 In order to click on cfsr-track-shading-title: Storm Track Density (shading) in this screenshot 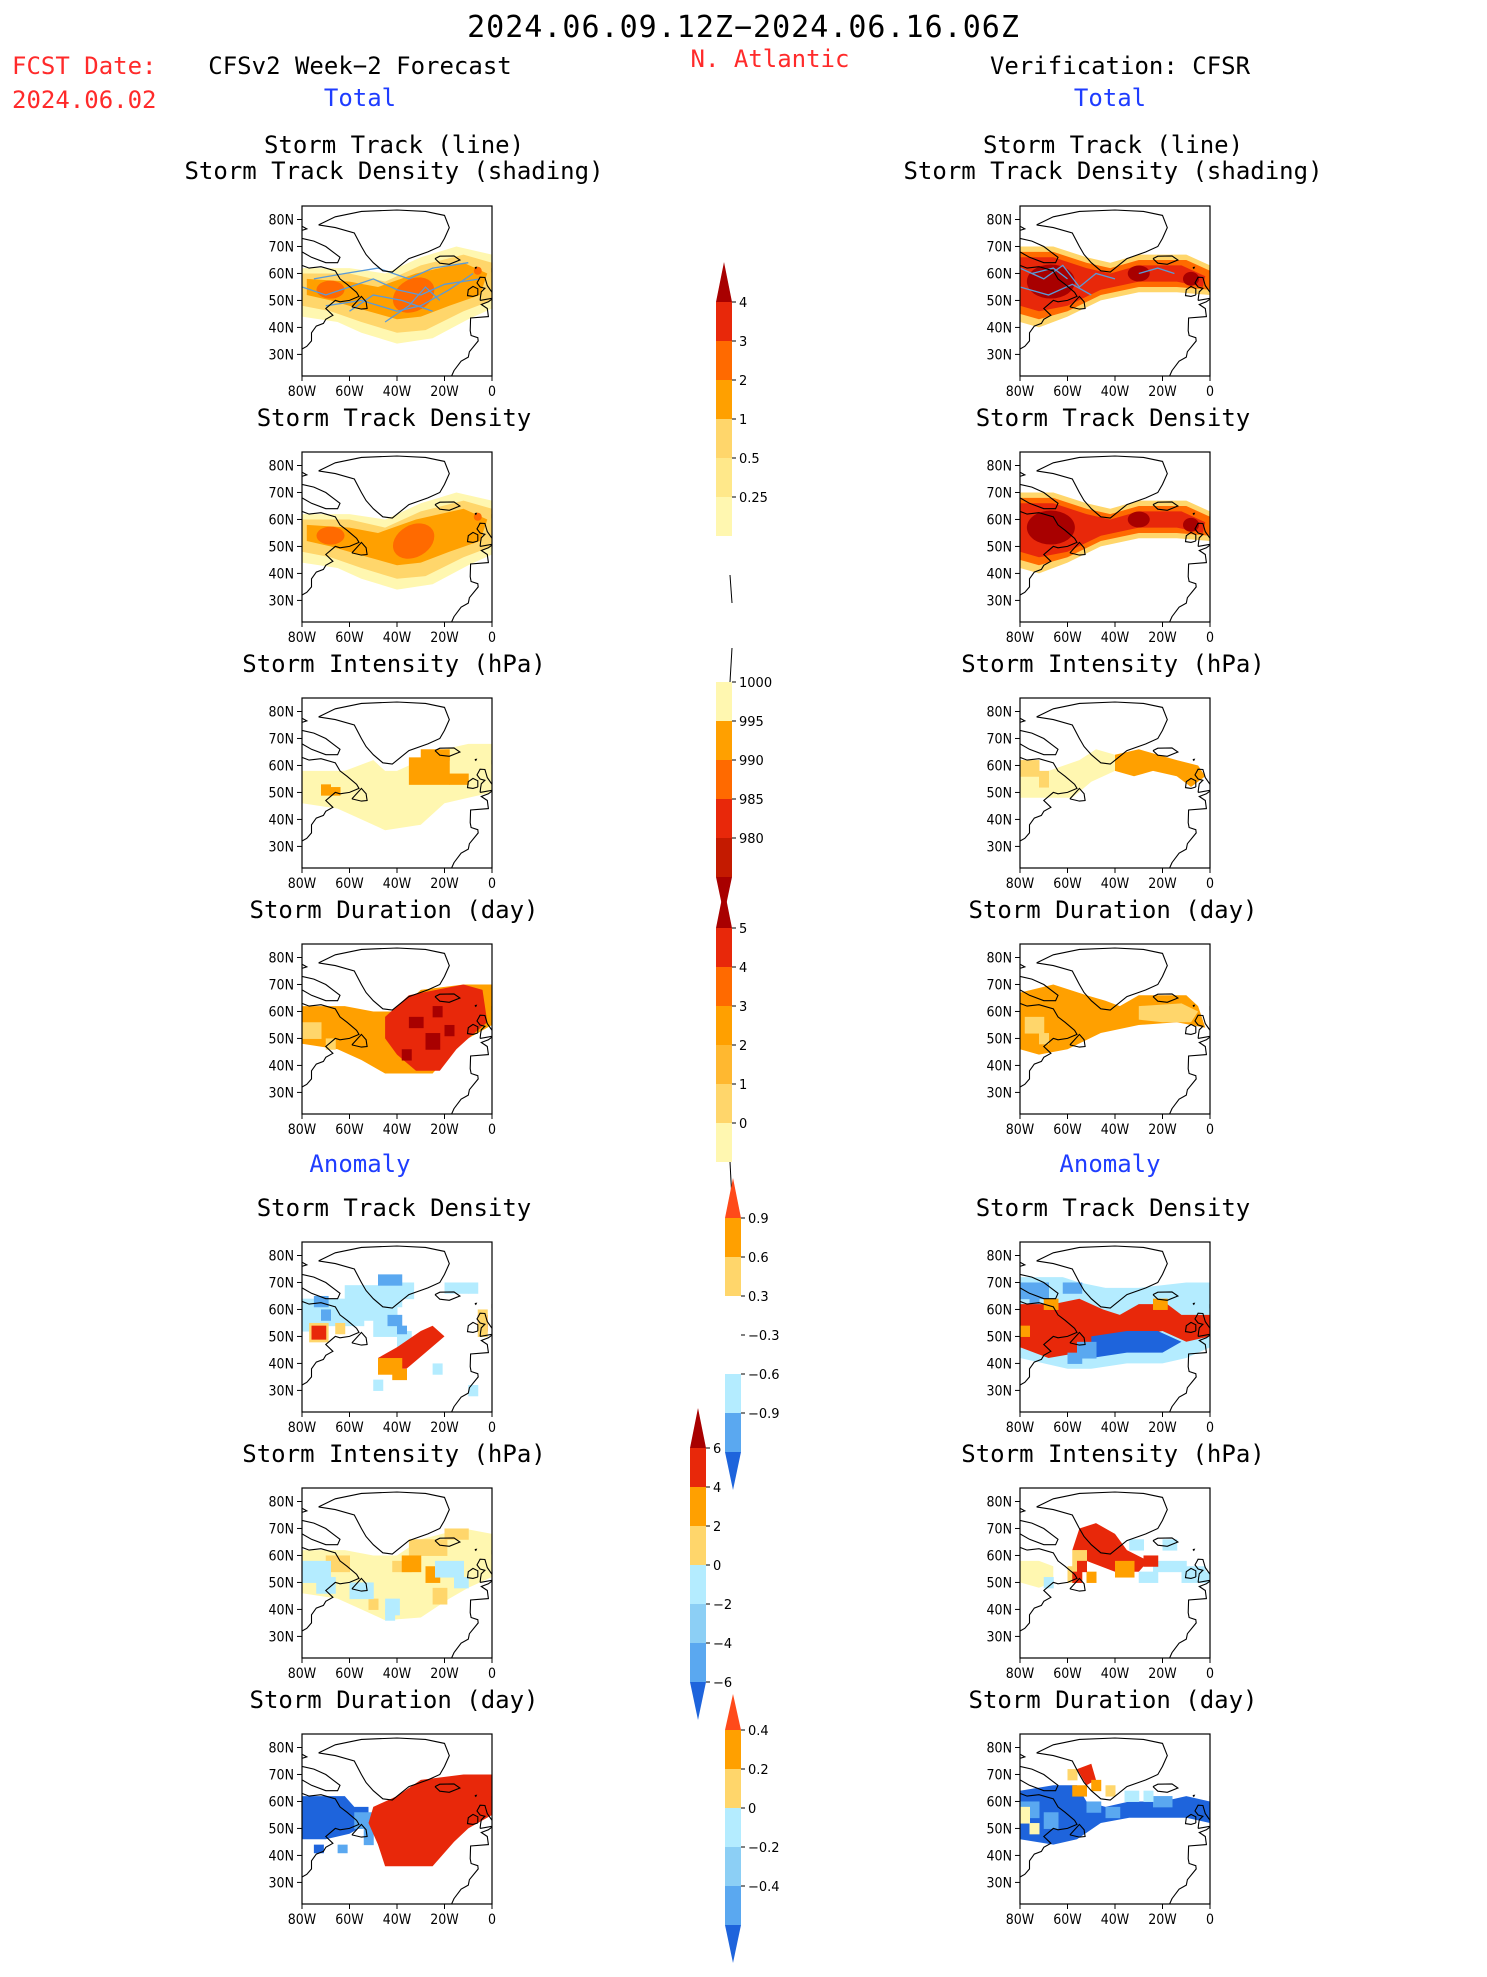, I will do `click(1113, 171)`.